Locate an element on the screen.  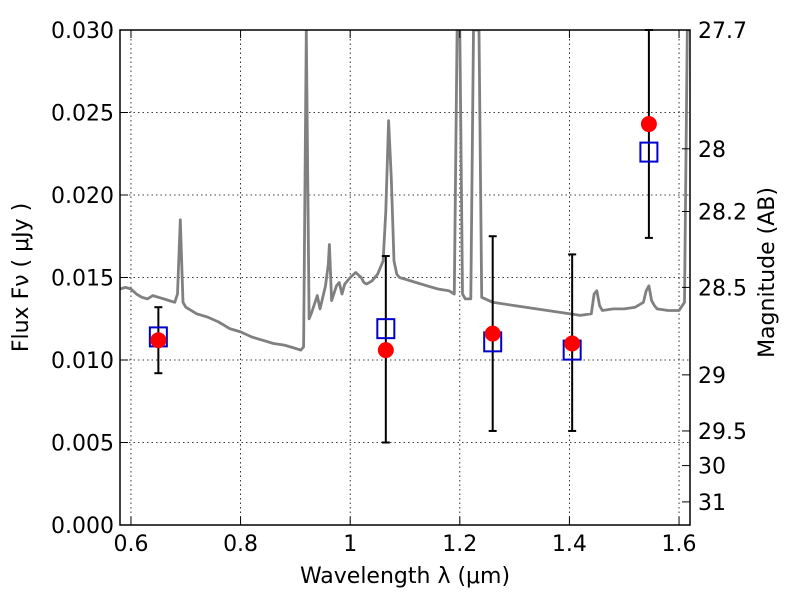
x-tick-labels: 0.6 0.8 1 1.2 1.4 1.6 is located at coordinates (404, 544).